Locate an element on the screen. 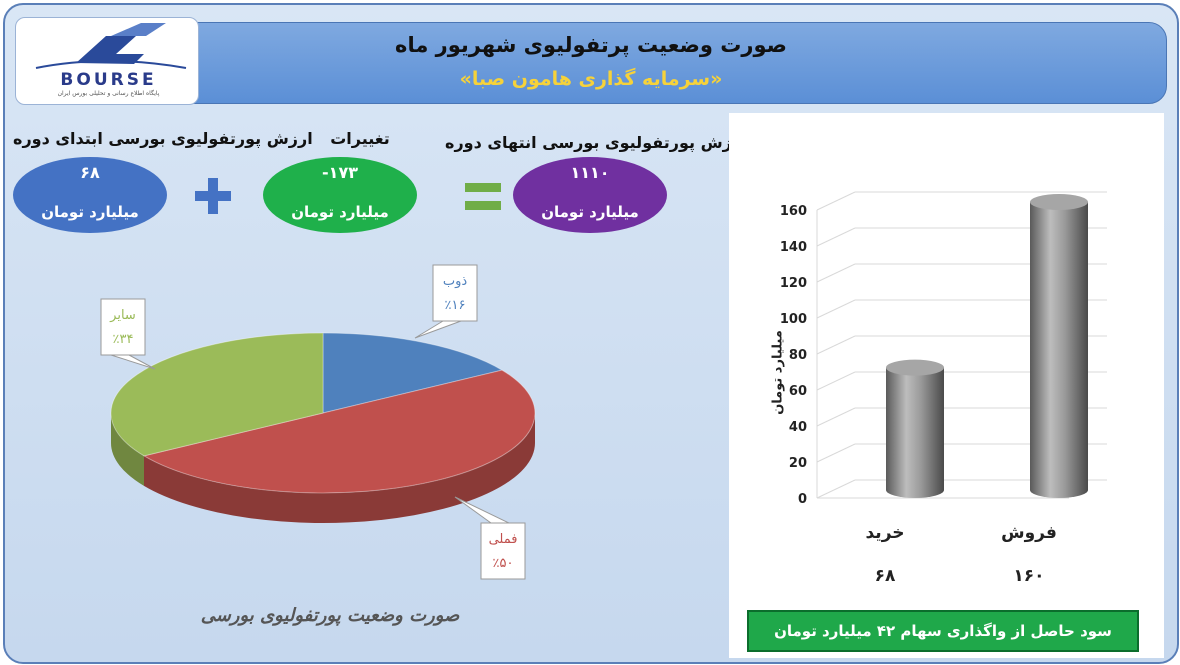 This screenshot has height=665, width=1180. pie-side-فملی is located at coordinates (339, 468).